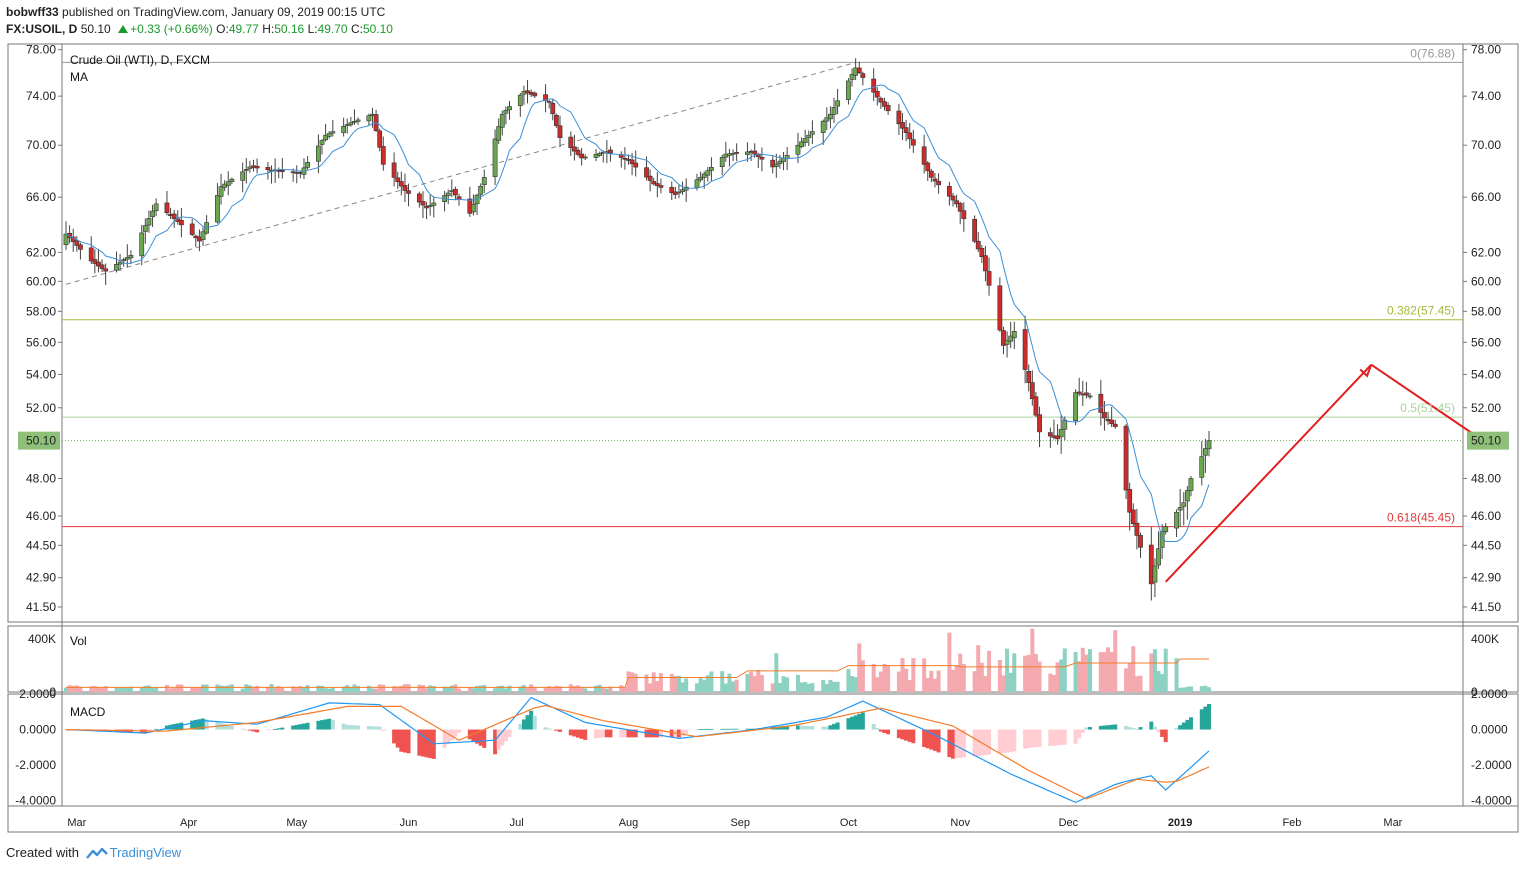  I want to click on open-label: O:, so click(222, 29).